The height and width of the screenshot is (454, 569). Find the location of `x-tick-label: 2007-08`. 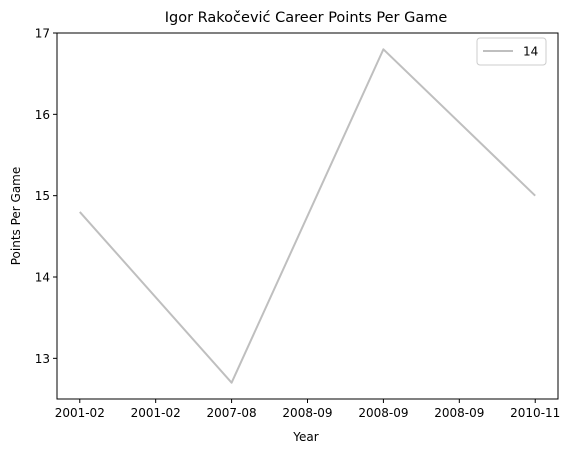

x-tick-label: 2007-08 is located at coordinates (232, 413).